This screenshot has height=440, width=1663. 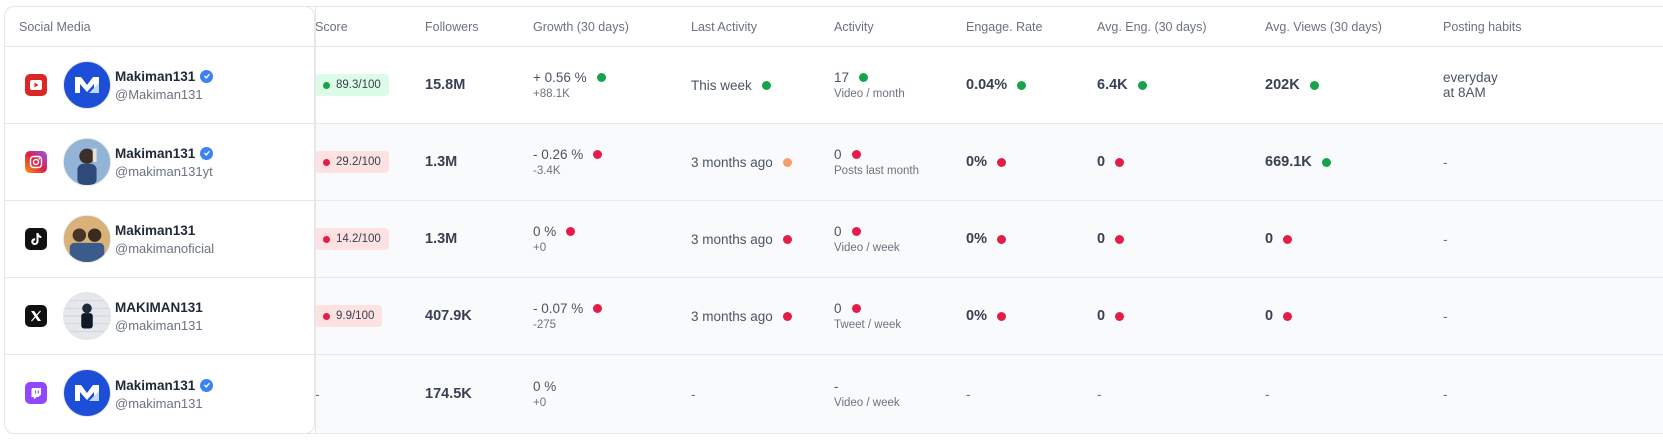 I want to click on engage-rate: -, so click(x=968, y=394).